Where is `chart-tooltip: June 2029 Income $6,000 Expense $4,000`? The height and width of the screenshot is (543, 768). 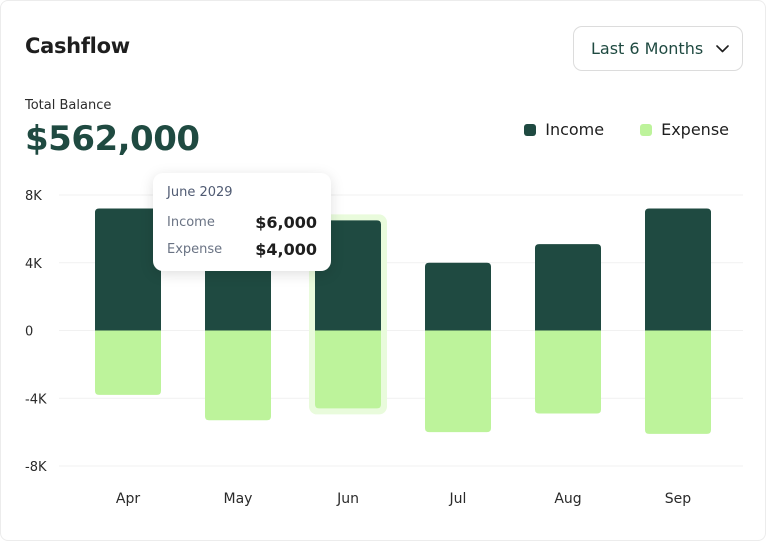
chart-tooltip: June 2029 Income $6,000 Expense $4,000 is located at coordinates (242, 222).